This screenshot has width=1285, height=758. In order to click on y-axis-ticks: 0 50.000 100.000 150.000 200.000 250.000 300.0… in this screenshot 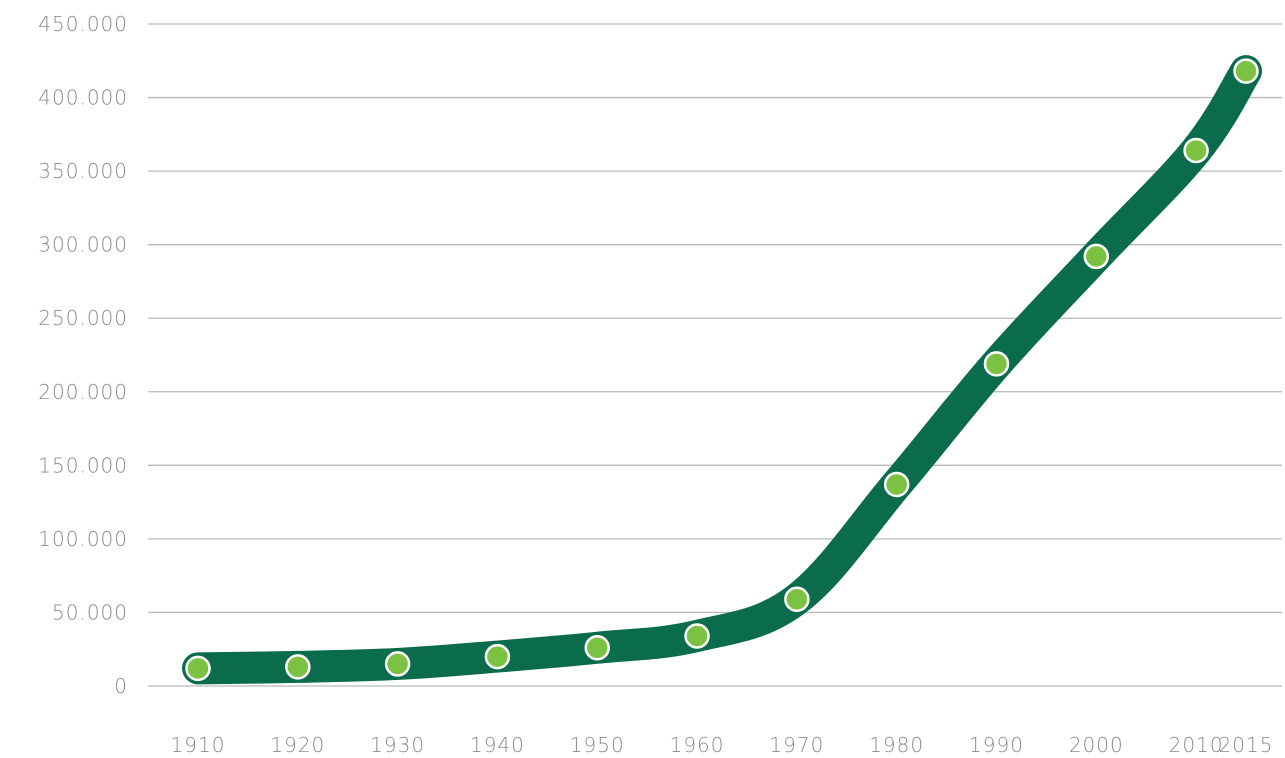, I will do `click(83, 355)`.